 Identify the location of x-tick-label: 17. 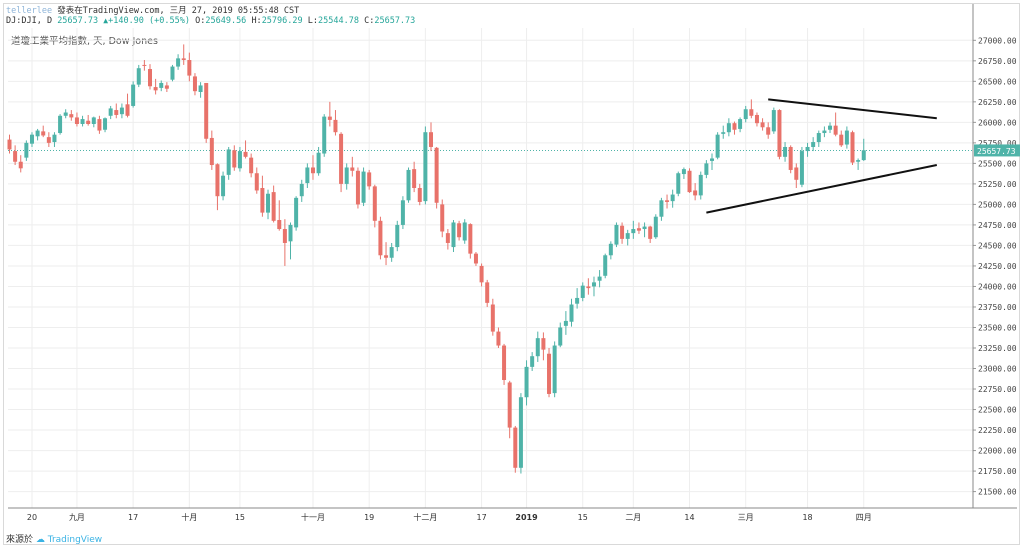
(133, 517).